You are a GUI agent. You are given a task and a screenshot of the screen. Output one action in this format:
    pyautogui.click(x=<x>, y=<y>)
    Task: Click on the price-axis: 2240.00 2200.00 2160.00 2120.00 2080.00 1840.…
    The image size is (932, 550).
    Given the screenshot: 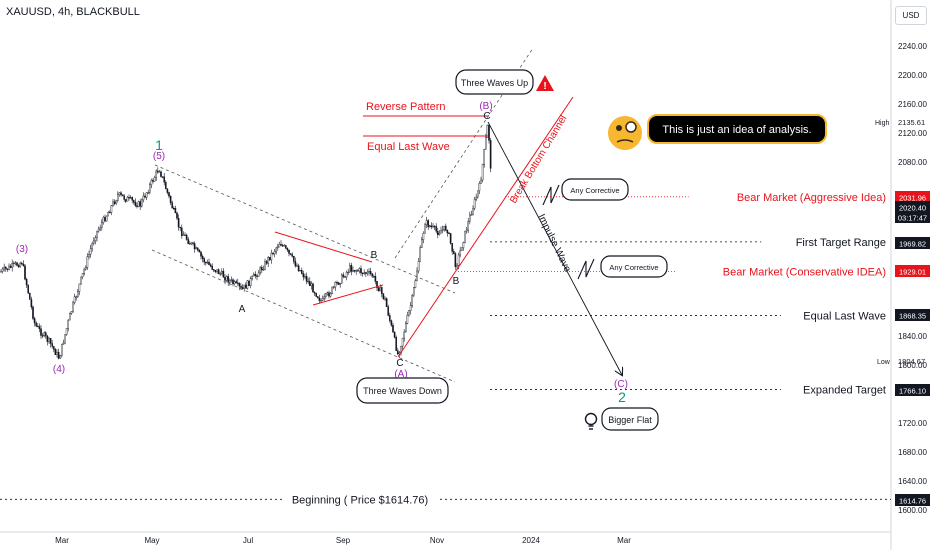 What is the action you would take?
    pyautogui.click(x=908, y=275)
    